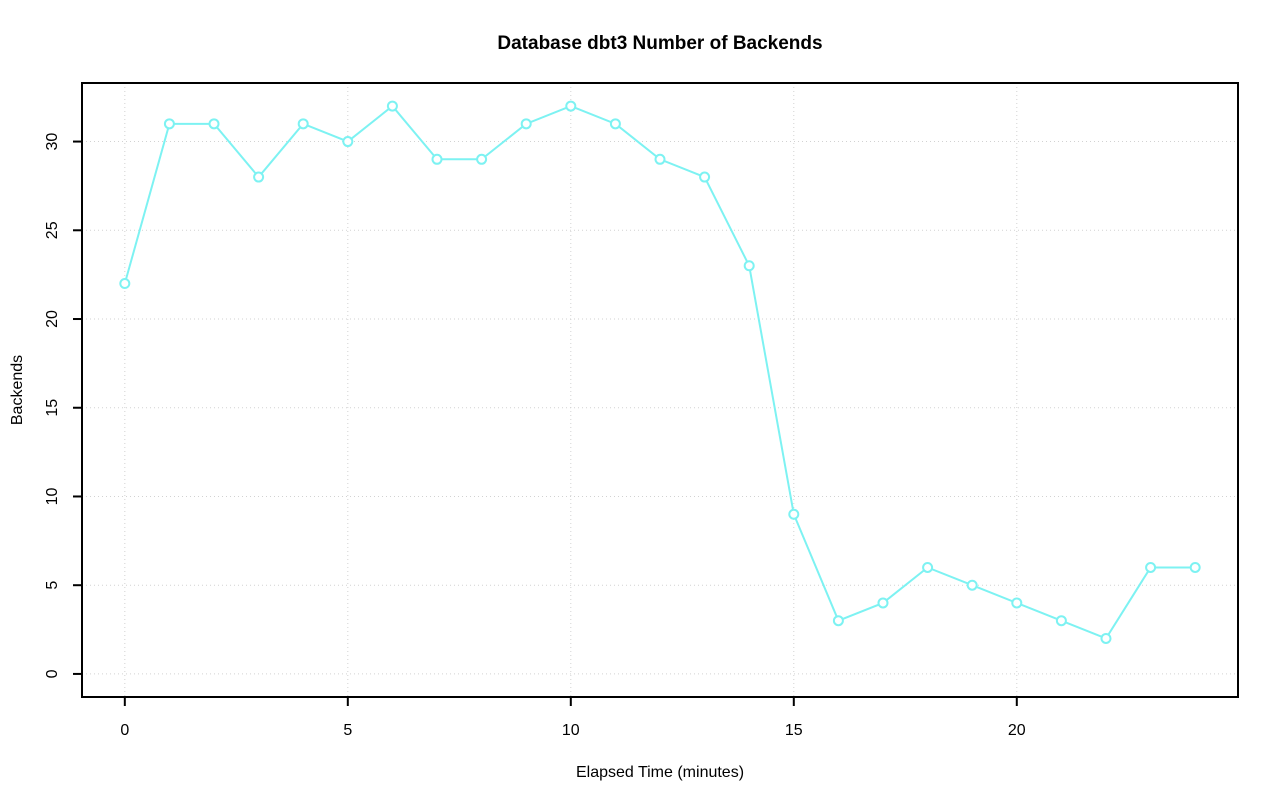 This screenshot has width=1280, height=801. I want to click on x-axis-label: Elapsed Time (minutes), so click(660, 772).